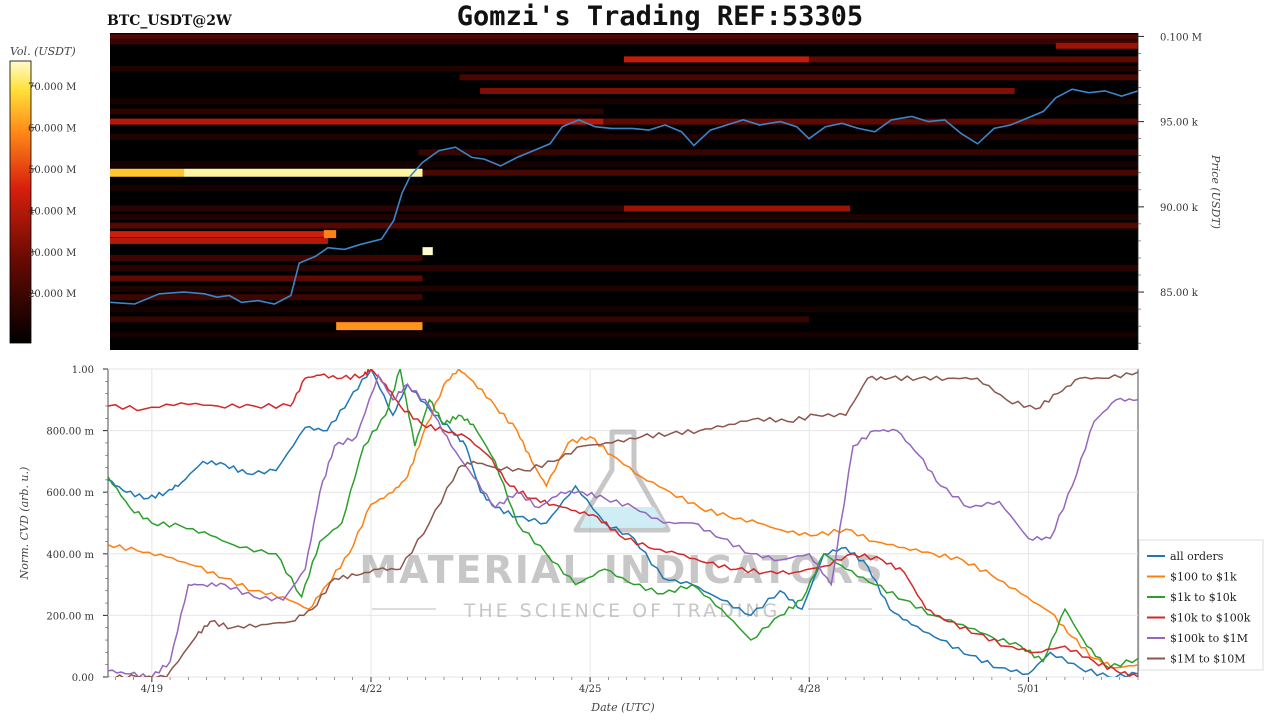 The height and width of the screenshot is (720, 1280). What do you see at coordinates (52, 253) in the screenshot?
I see `colorbar-tick-label: 30.000 M` at bounding box center [52, 253].